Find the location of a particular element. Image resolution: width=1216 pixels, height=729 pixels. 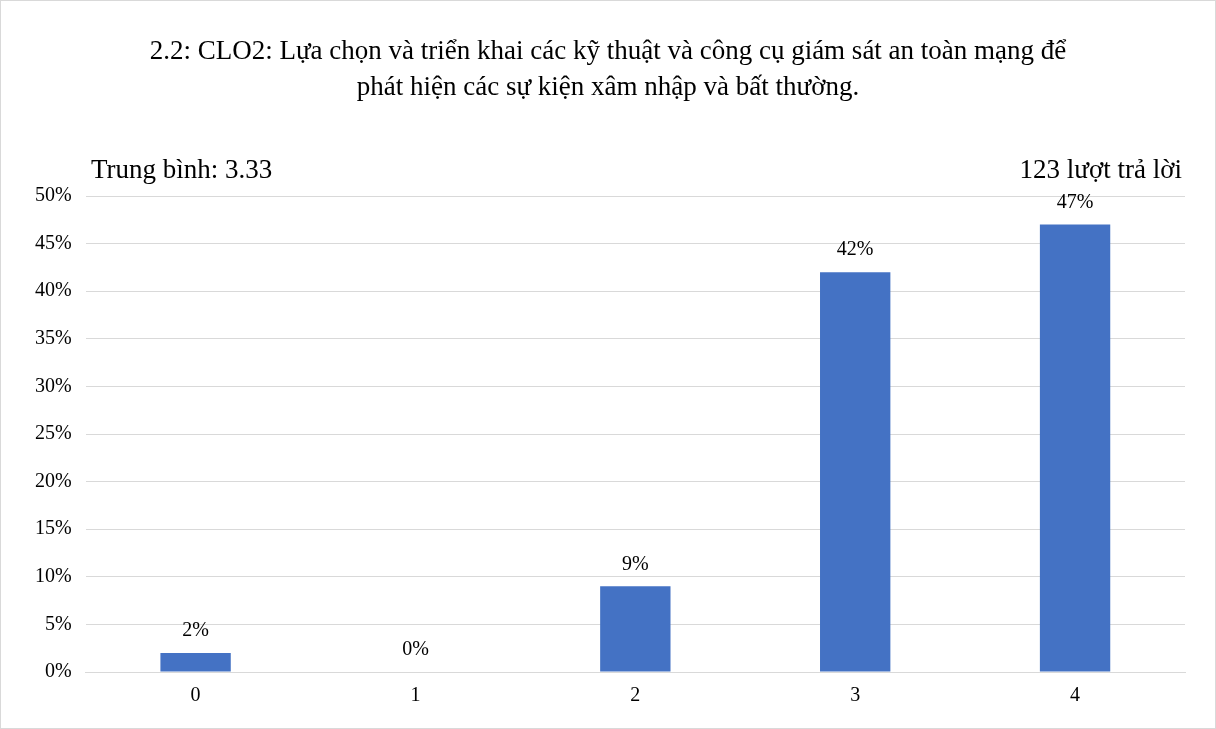

y-tick-label: 20% is located at coordinates (53, 479).